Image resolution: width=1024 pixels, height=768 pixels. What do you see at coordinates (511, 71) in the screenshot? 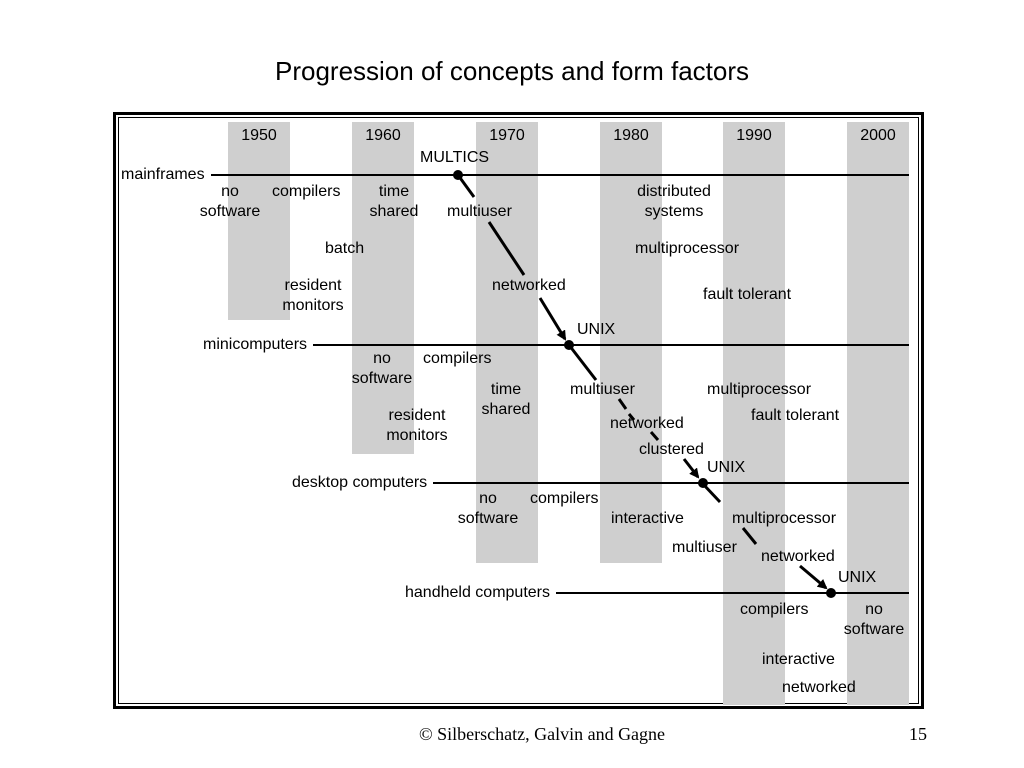
I see `slide-title: Progression of concepts and form factors` at bounding box center [511, 71].